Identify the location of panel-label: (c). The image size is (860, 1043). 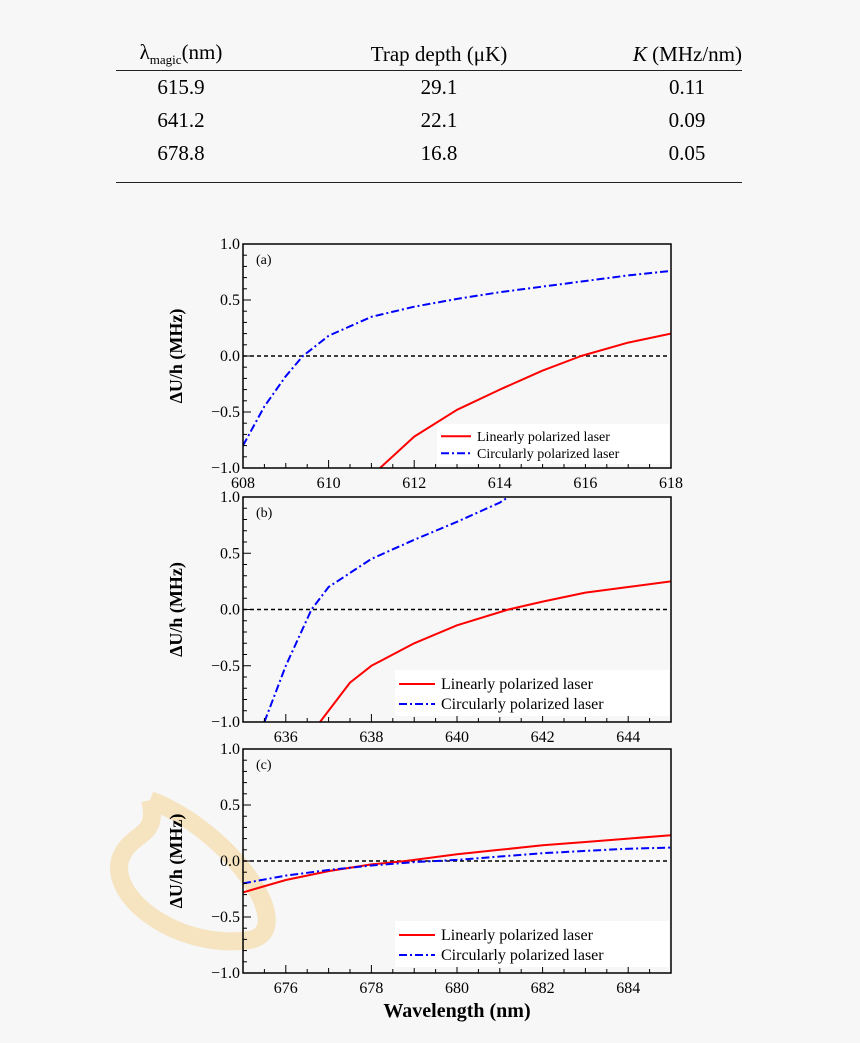
(264, 765).